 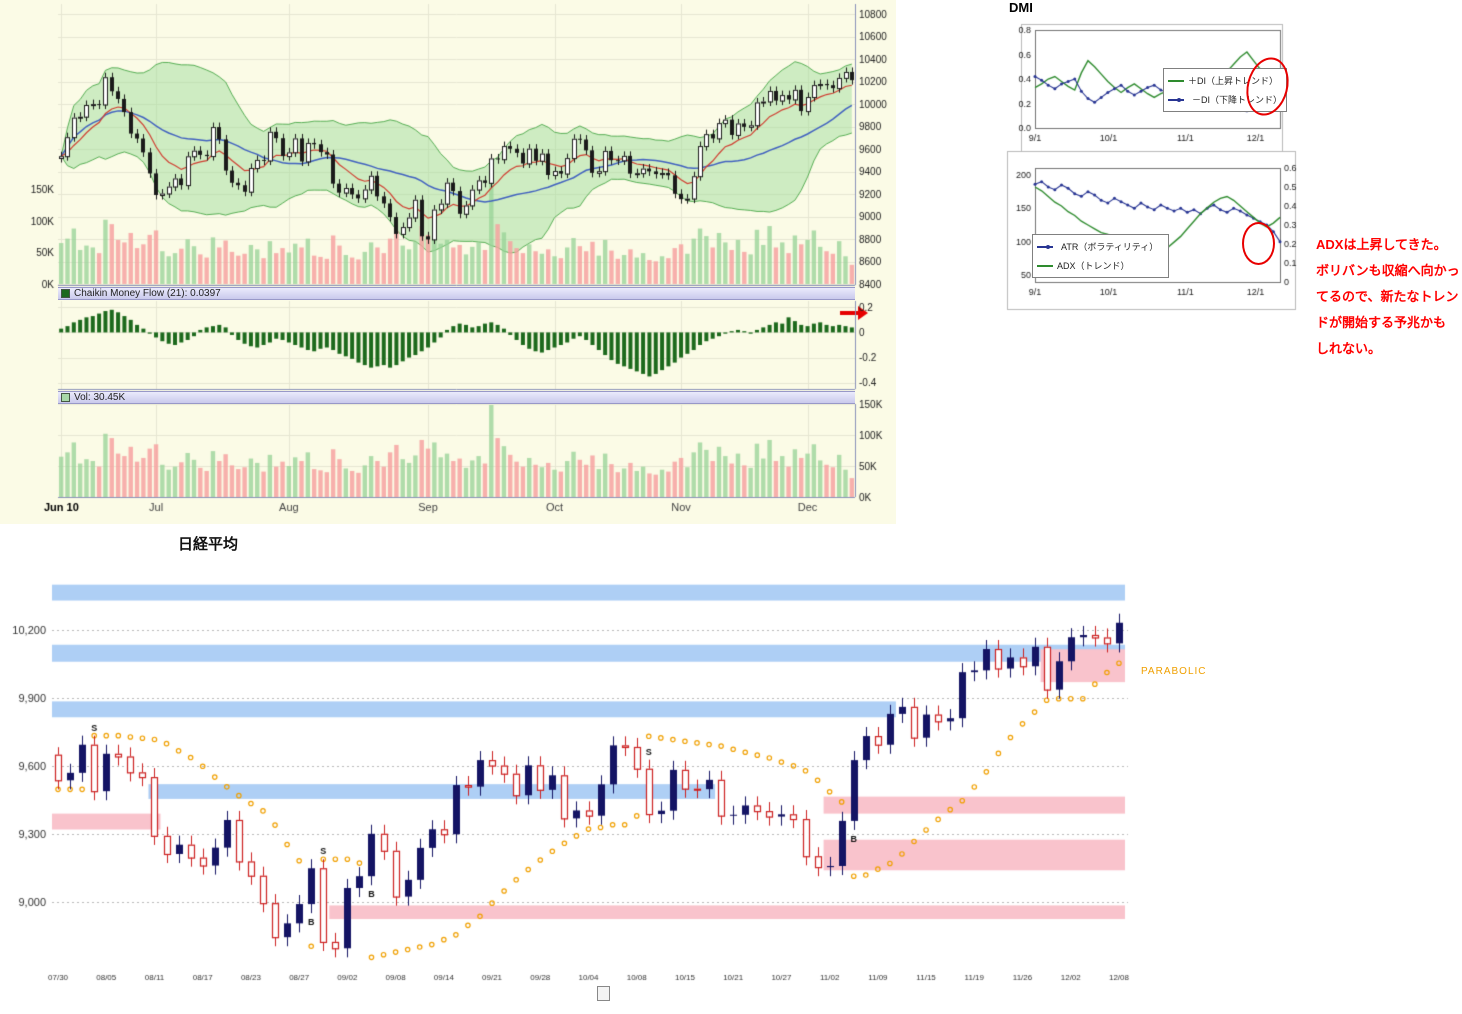 What do you see at coordinates (1225, 90) in the screenshot?
I see `di-legend: ＋DI（上昇トレンド） －DI（下降トレンド）` at bounding box center [1225, 90].